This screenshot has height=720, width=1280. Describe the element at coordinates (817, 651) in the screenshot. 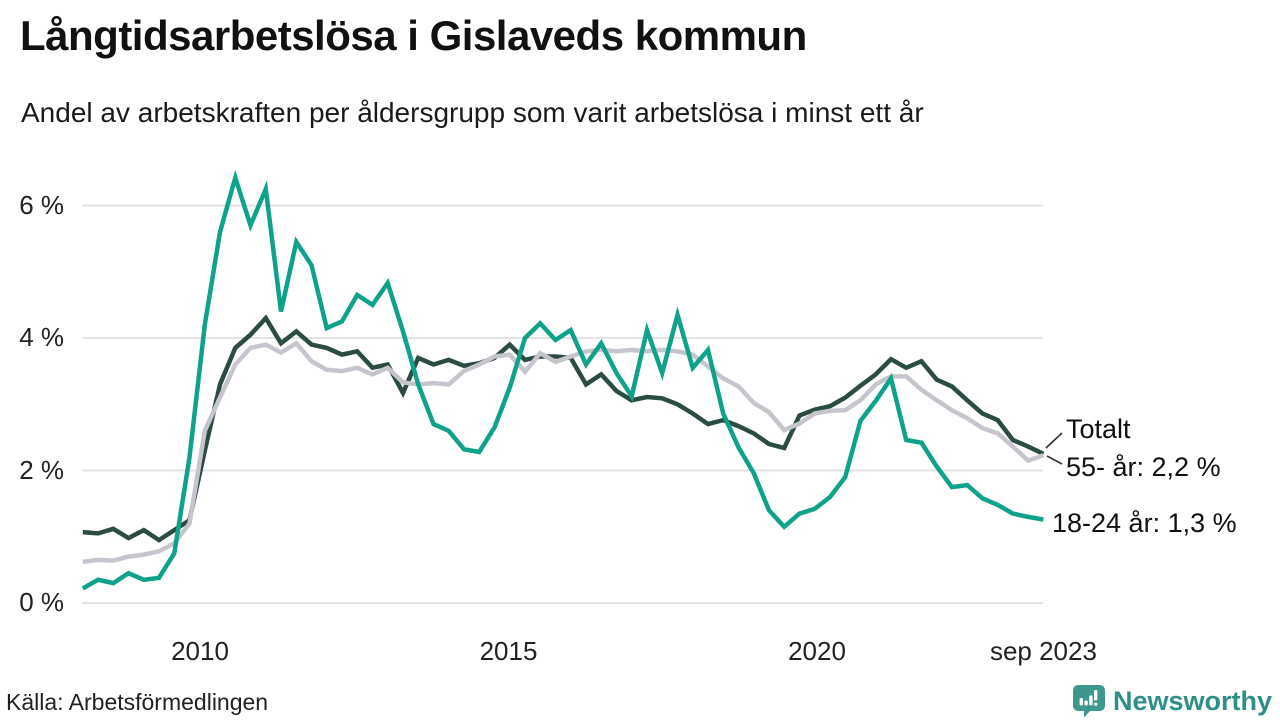

I see `x-tick-2020: 2020` at that location.